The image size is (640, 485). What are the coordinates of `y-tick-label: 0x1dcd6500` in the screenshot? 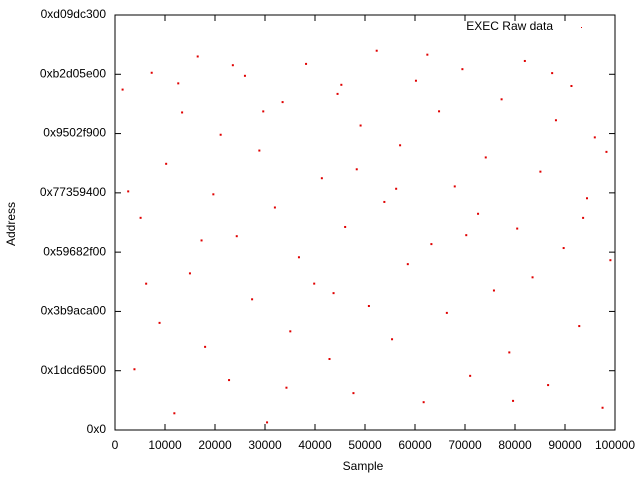 It's located at (74, 370).